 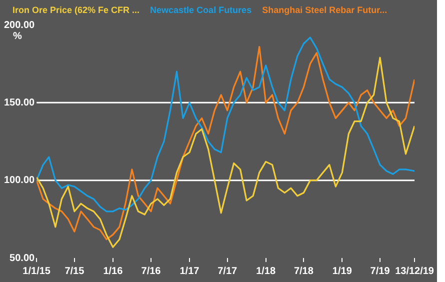 I want to click on y-axis-title: %, so click(x=17, y=36).